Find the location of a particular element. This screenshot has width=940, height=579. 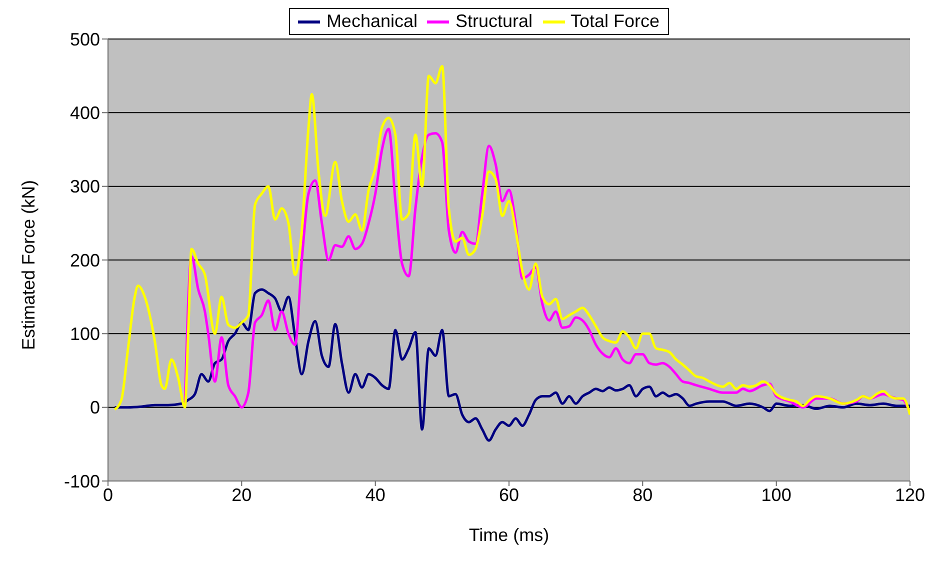

x-tick-label: 0 is located at coordinates (108, 494).